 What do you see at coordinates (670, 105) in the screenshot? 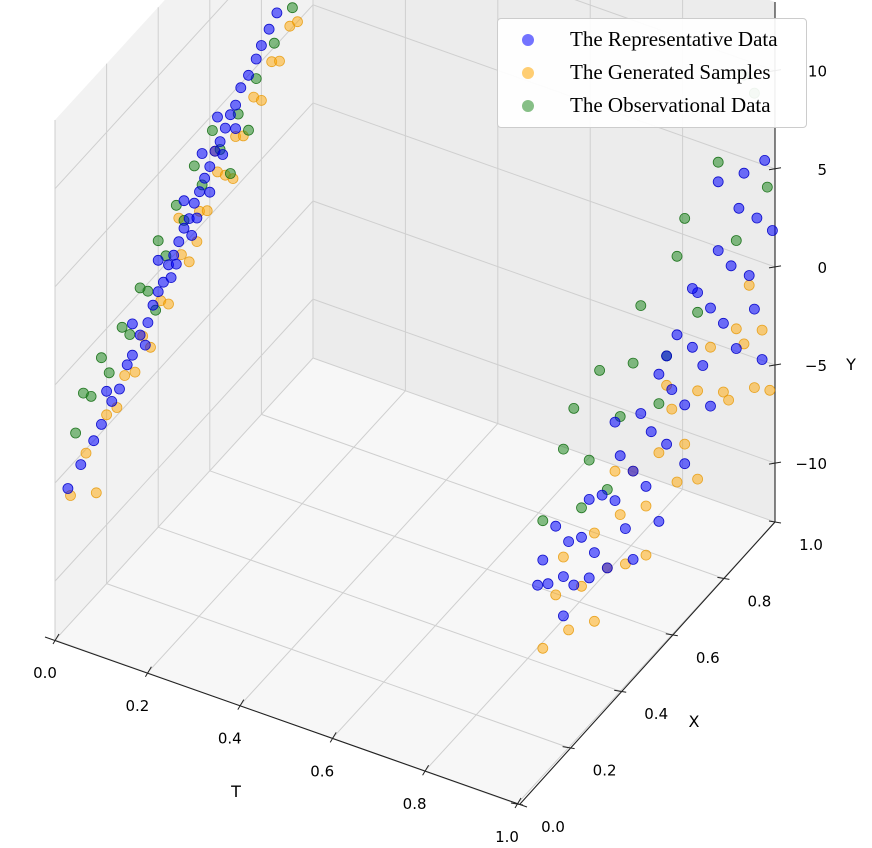
I see `legend-label-observational: The Observational Data` at bounding box center [670, 105].